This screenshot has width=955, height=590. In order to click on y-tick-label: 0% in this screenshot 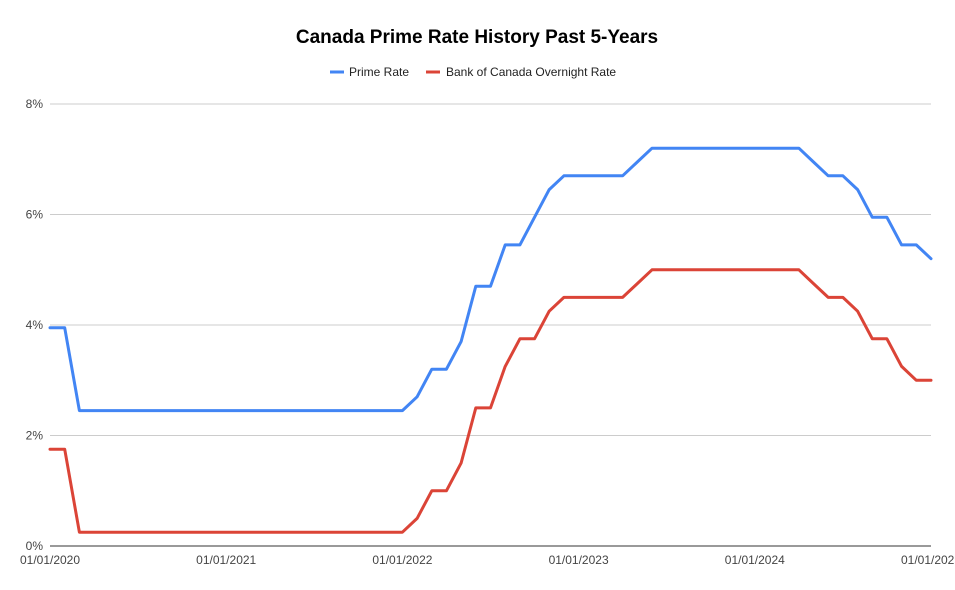, I will do `click(35, 546)`.